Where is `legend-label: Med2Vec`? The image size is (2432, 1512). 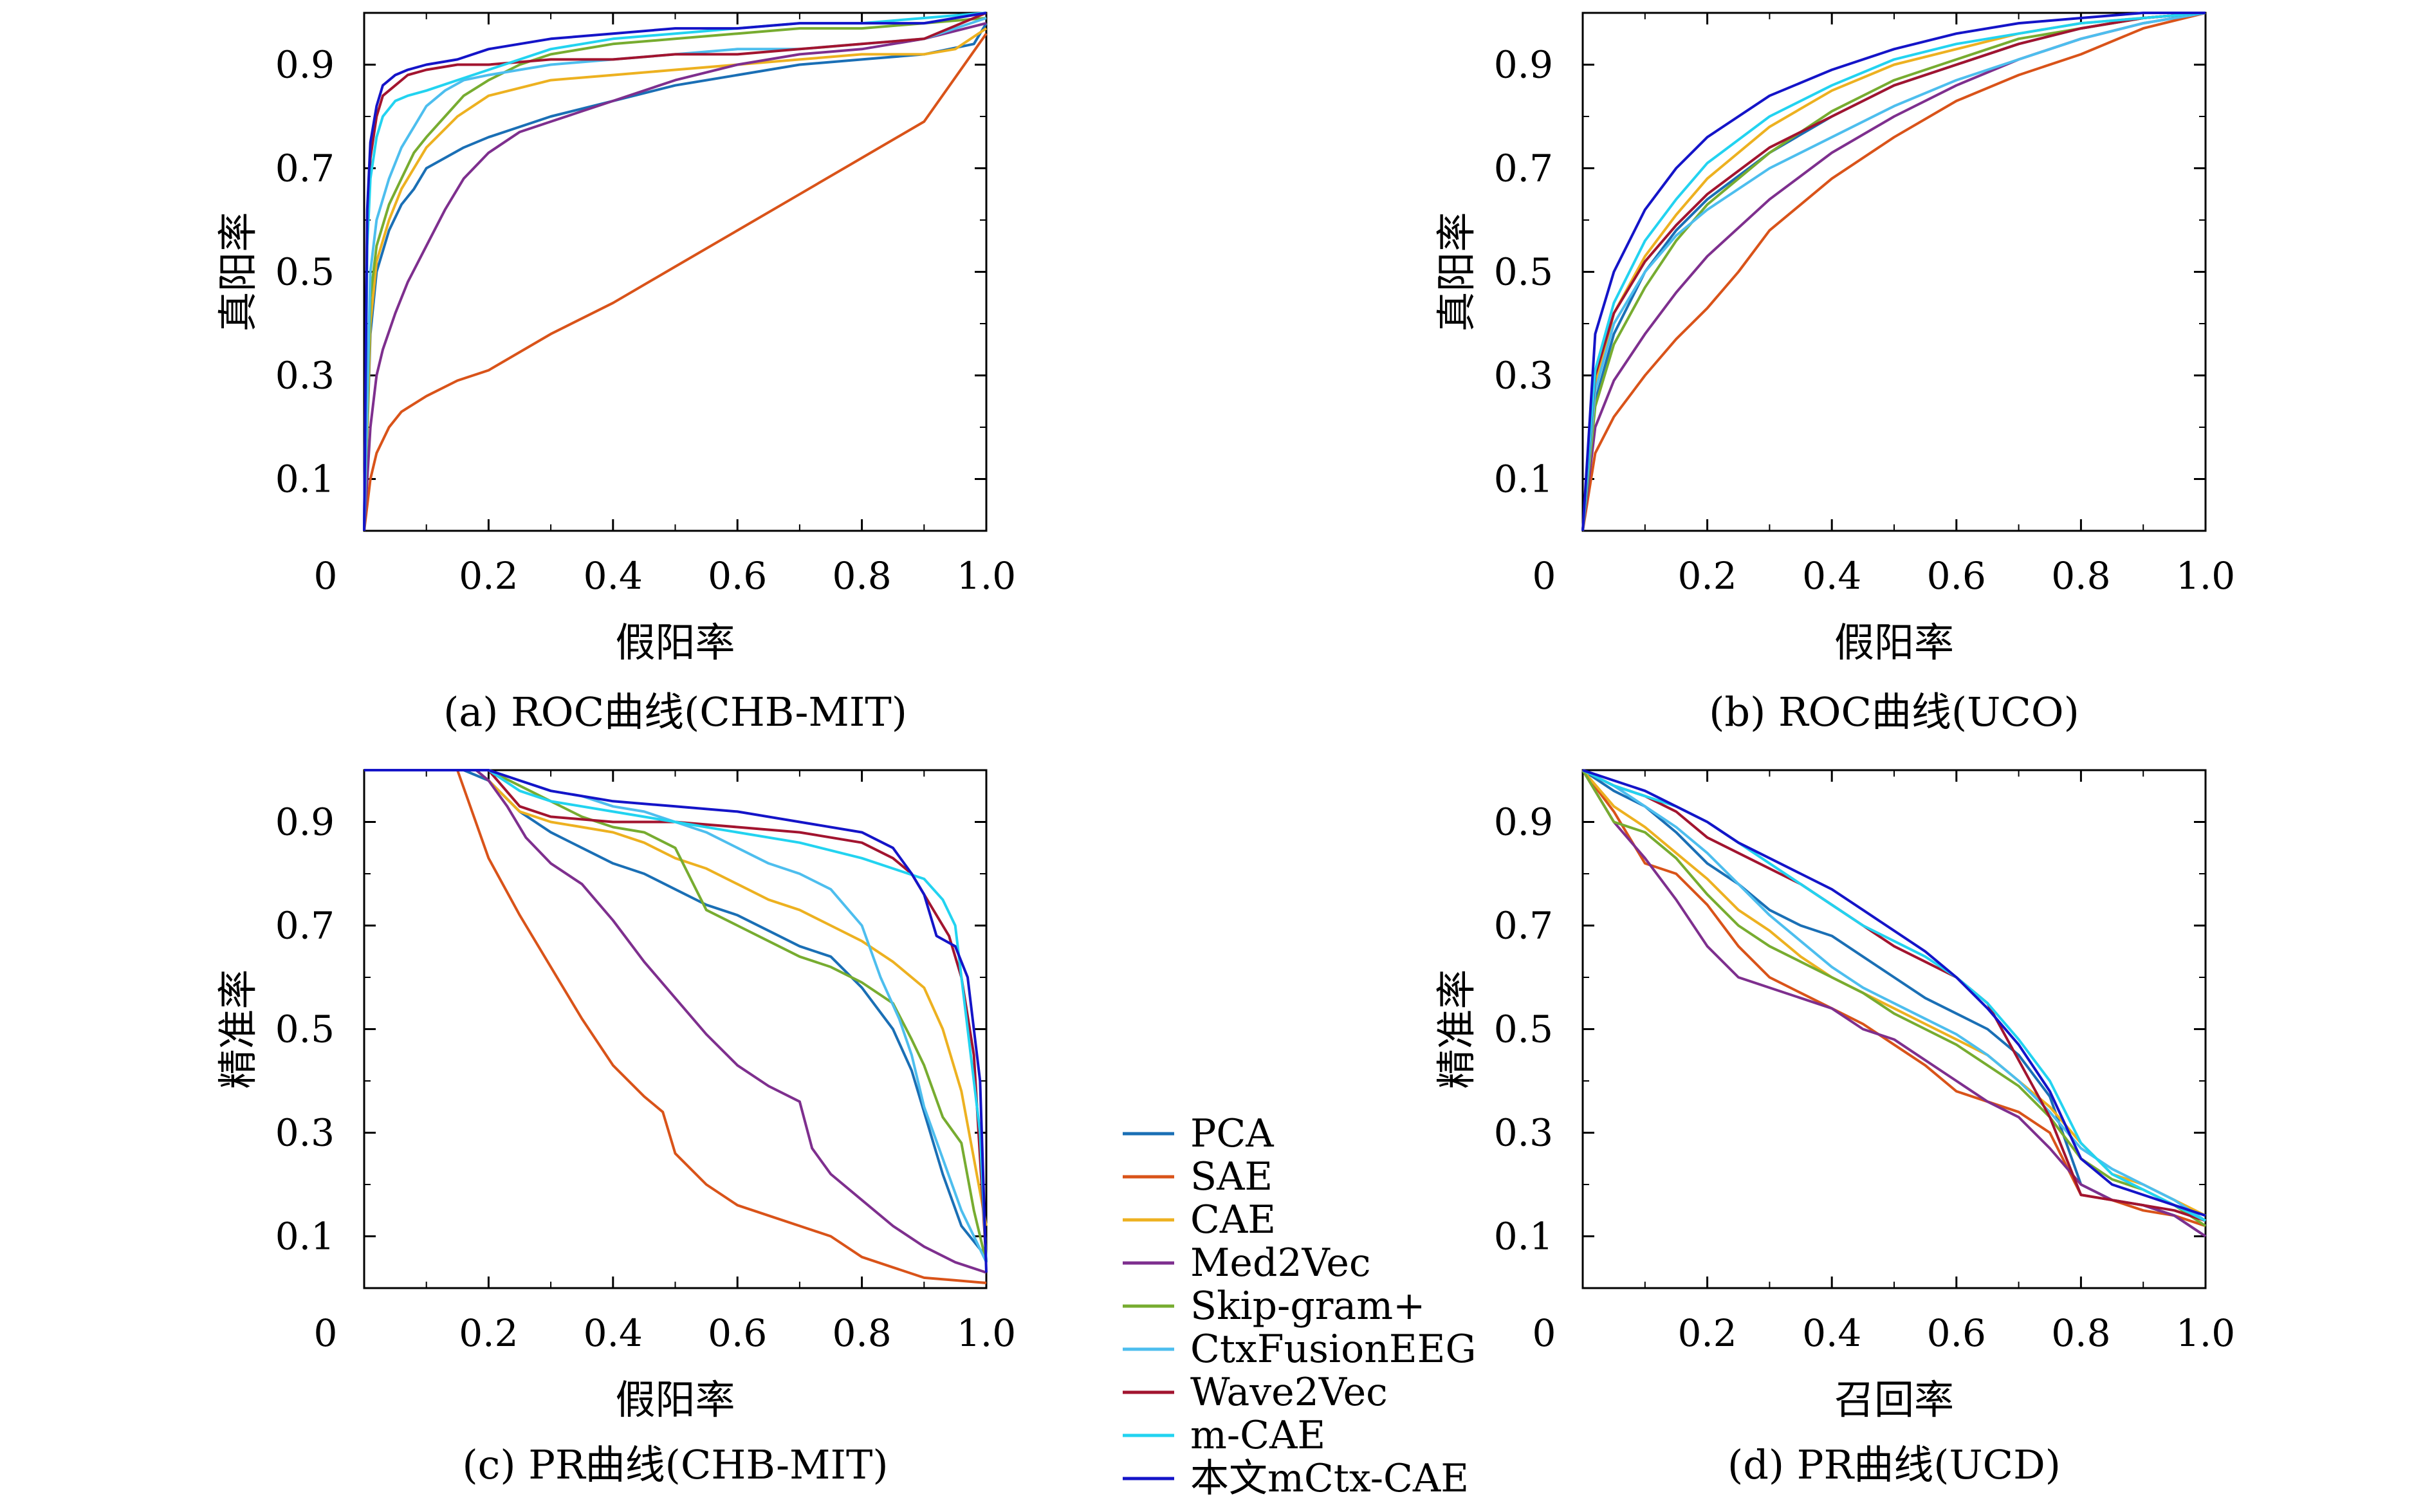 legend-label: Med2Vec is located at coordinates (1280, 1263).